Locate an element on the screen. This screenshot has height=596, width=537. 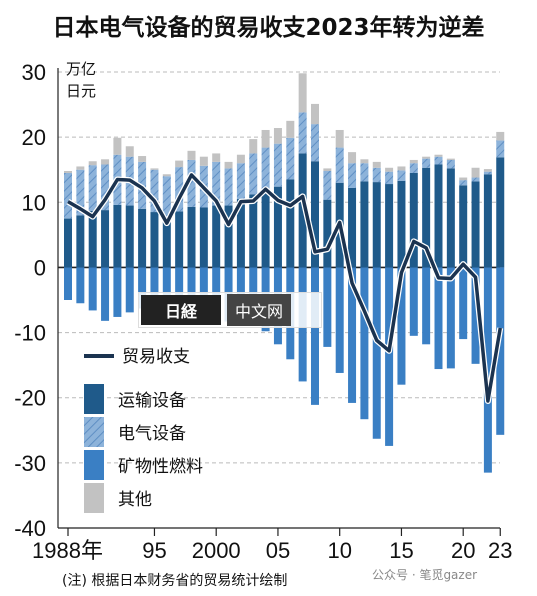
watermark-text: 中文网 is located at coordinates (259, 310).